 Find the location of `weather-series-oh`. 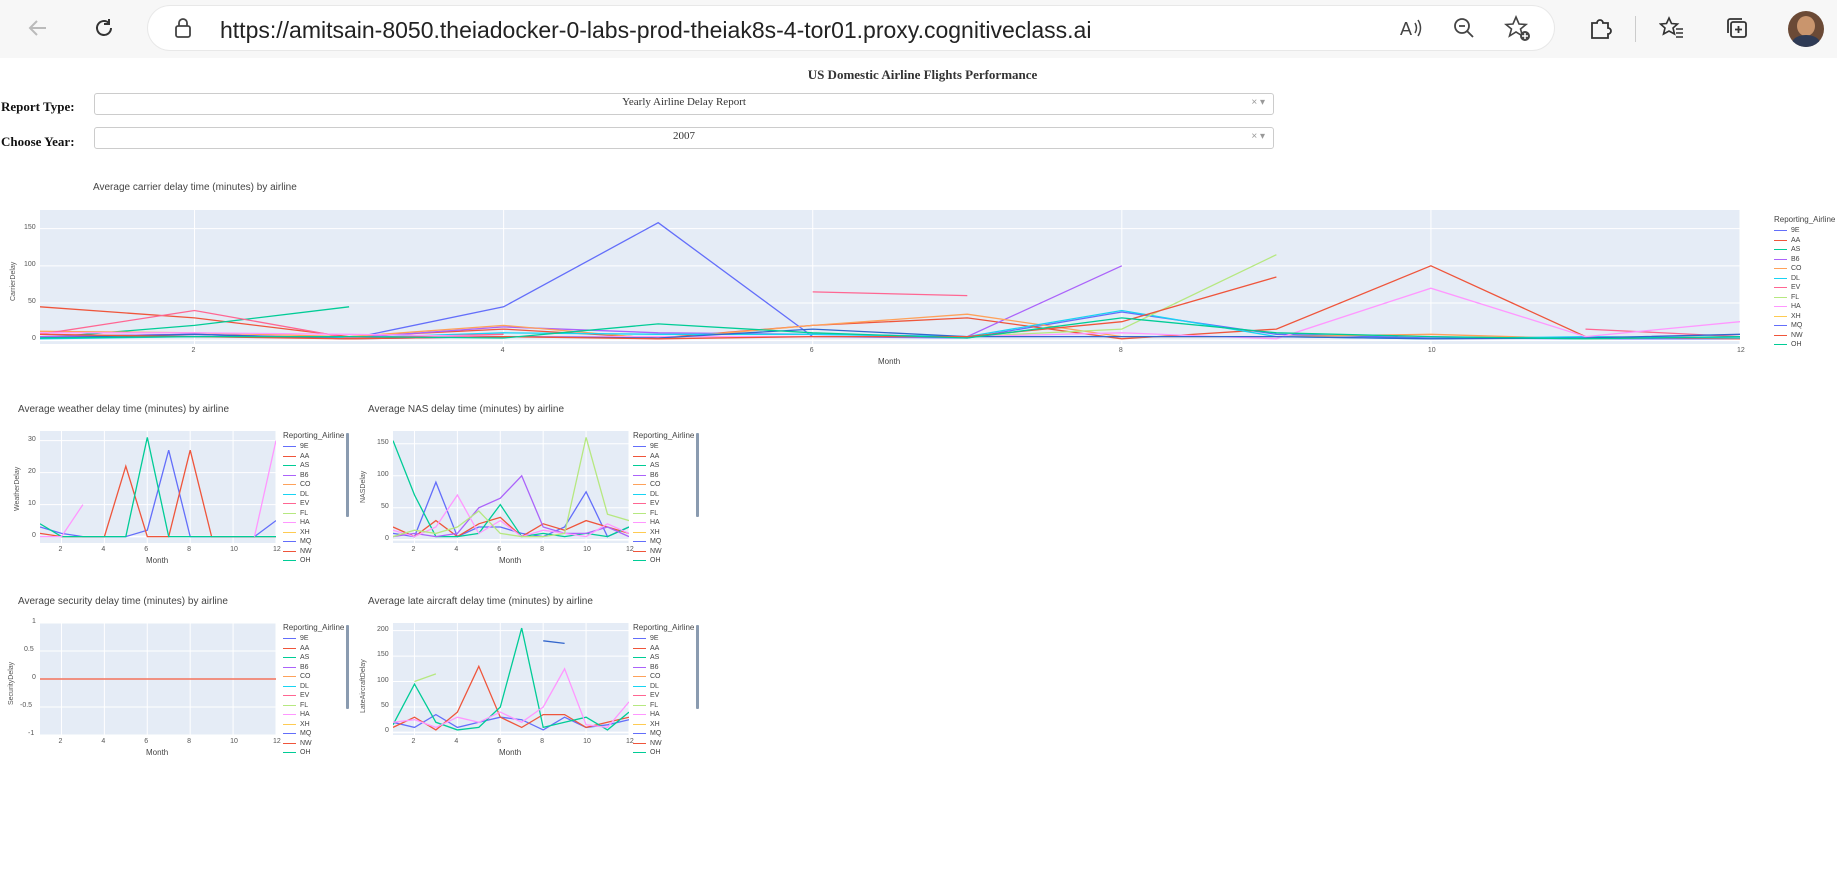

weather-series-oh is located at coordinates (158, 487).